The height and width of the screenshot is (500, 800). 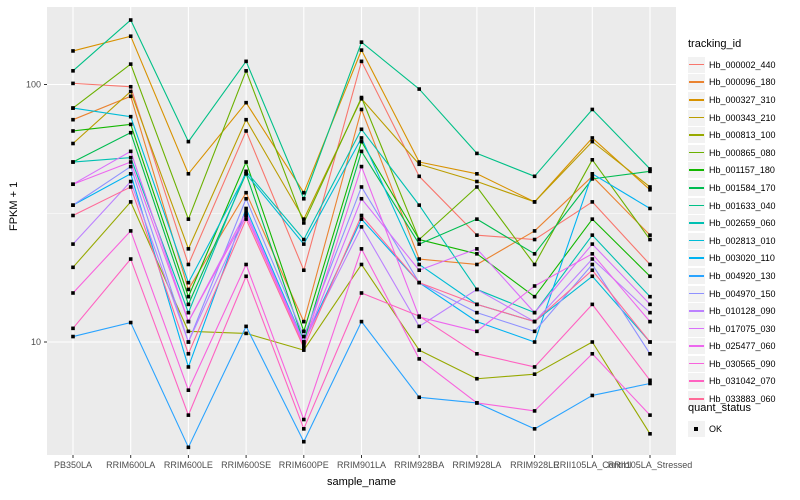 What do you see at coordinates (744, 276) in the screenshot?
I see `legend-item-Hb_004920_130: Hb_004920_130` at bounding box center [744, 276].